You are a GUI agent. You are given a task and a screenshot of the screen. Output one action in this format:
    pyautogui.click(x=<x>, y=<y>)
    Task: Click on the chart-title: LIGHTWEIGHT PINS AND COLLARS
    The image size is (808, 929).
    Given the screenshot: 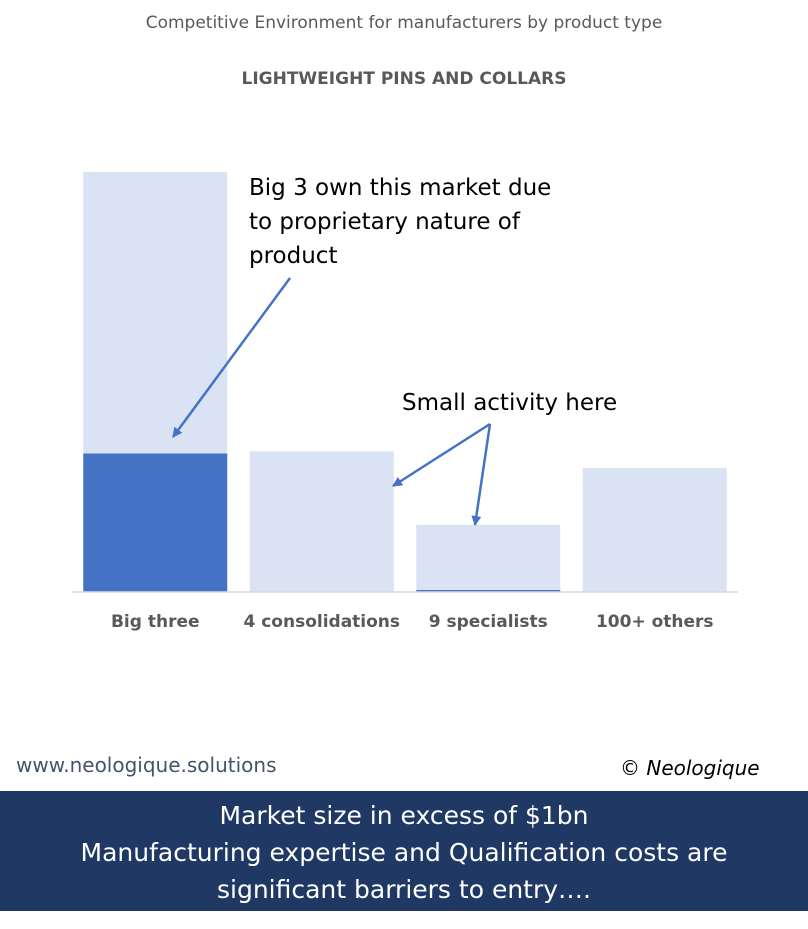 What is the action you would take?
    pyautogui.click(x=404, y=79)
    